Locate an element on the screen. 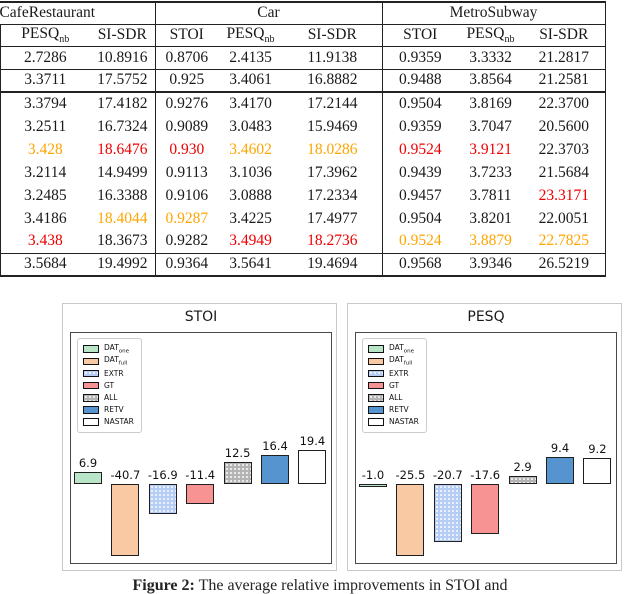 The height and width of the screenshot is (594, 640). table-cell: 17.5752 is located at coordinates (123, 81).